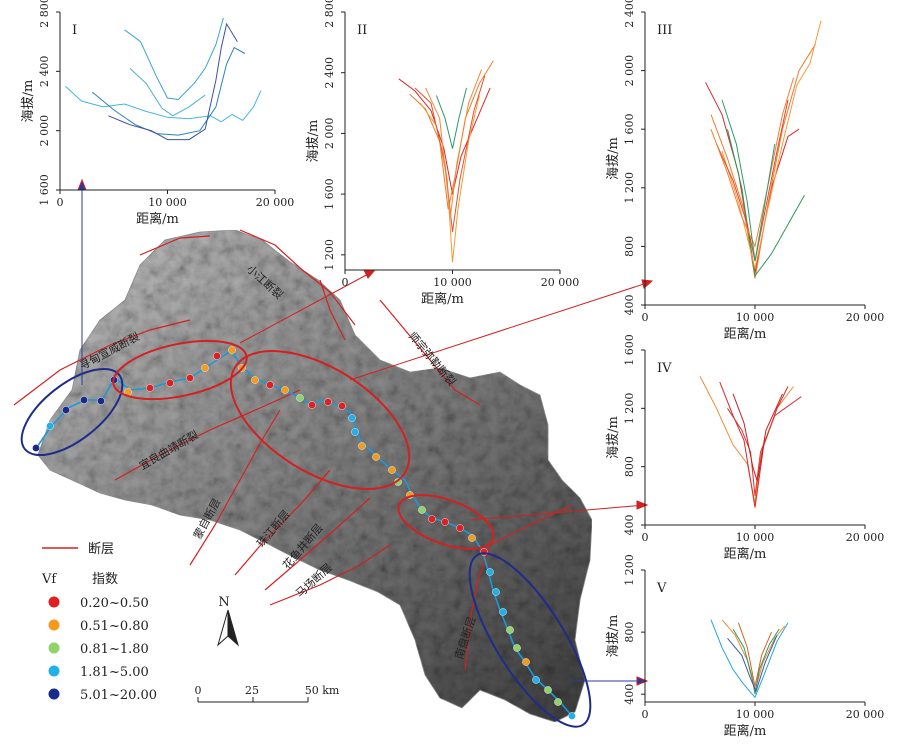  Describe the element at coordinates (223, 602) in the screenshot. I see `north-label: N` at that location.